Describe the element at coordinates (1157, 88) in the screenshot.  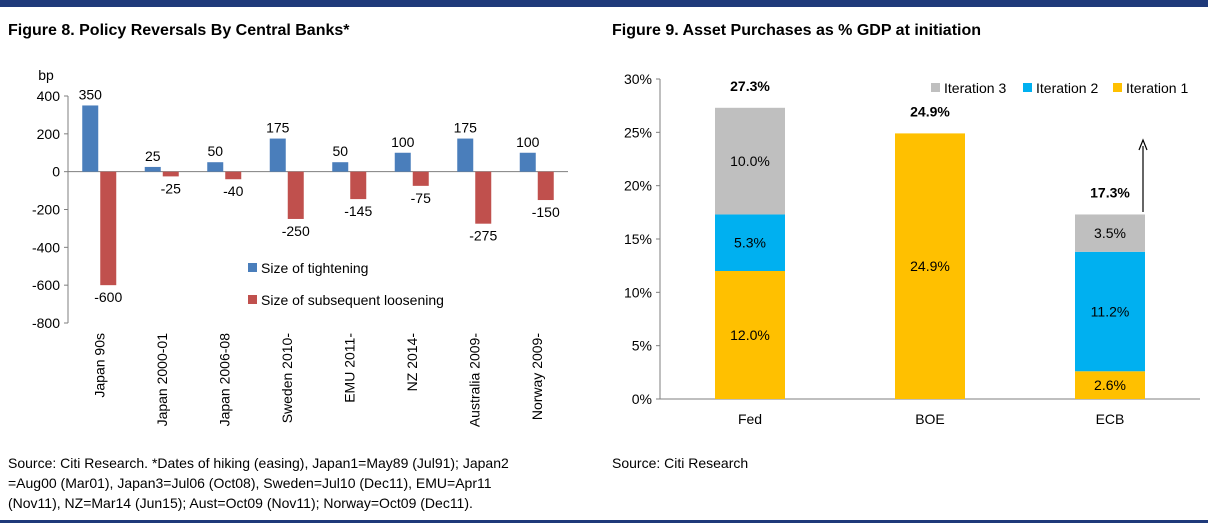
I see `legend-label: Iteration 1` at that location.